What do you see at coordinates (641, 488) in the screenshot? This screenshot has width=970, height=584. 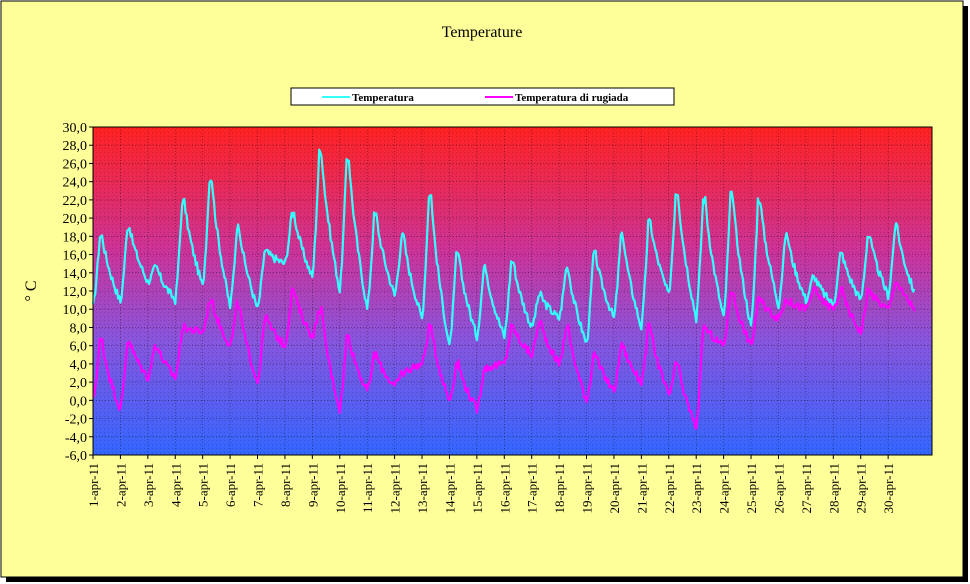 I see `x-tick-label: 21-apr-11` at bounding box center [641, 488].